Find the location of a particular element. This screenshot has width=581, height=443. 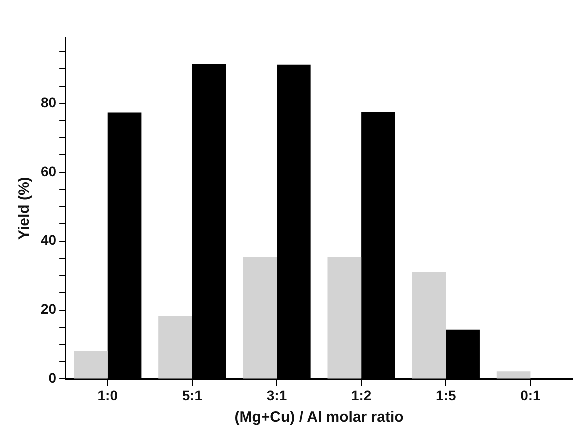

x-tick-label: 1:2 is located at coordinates (361, 395).